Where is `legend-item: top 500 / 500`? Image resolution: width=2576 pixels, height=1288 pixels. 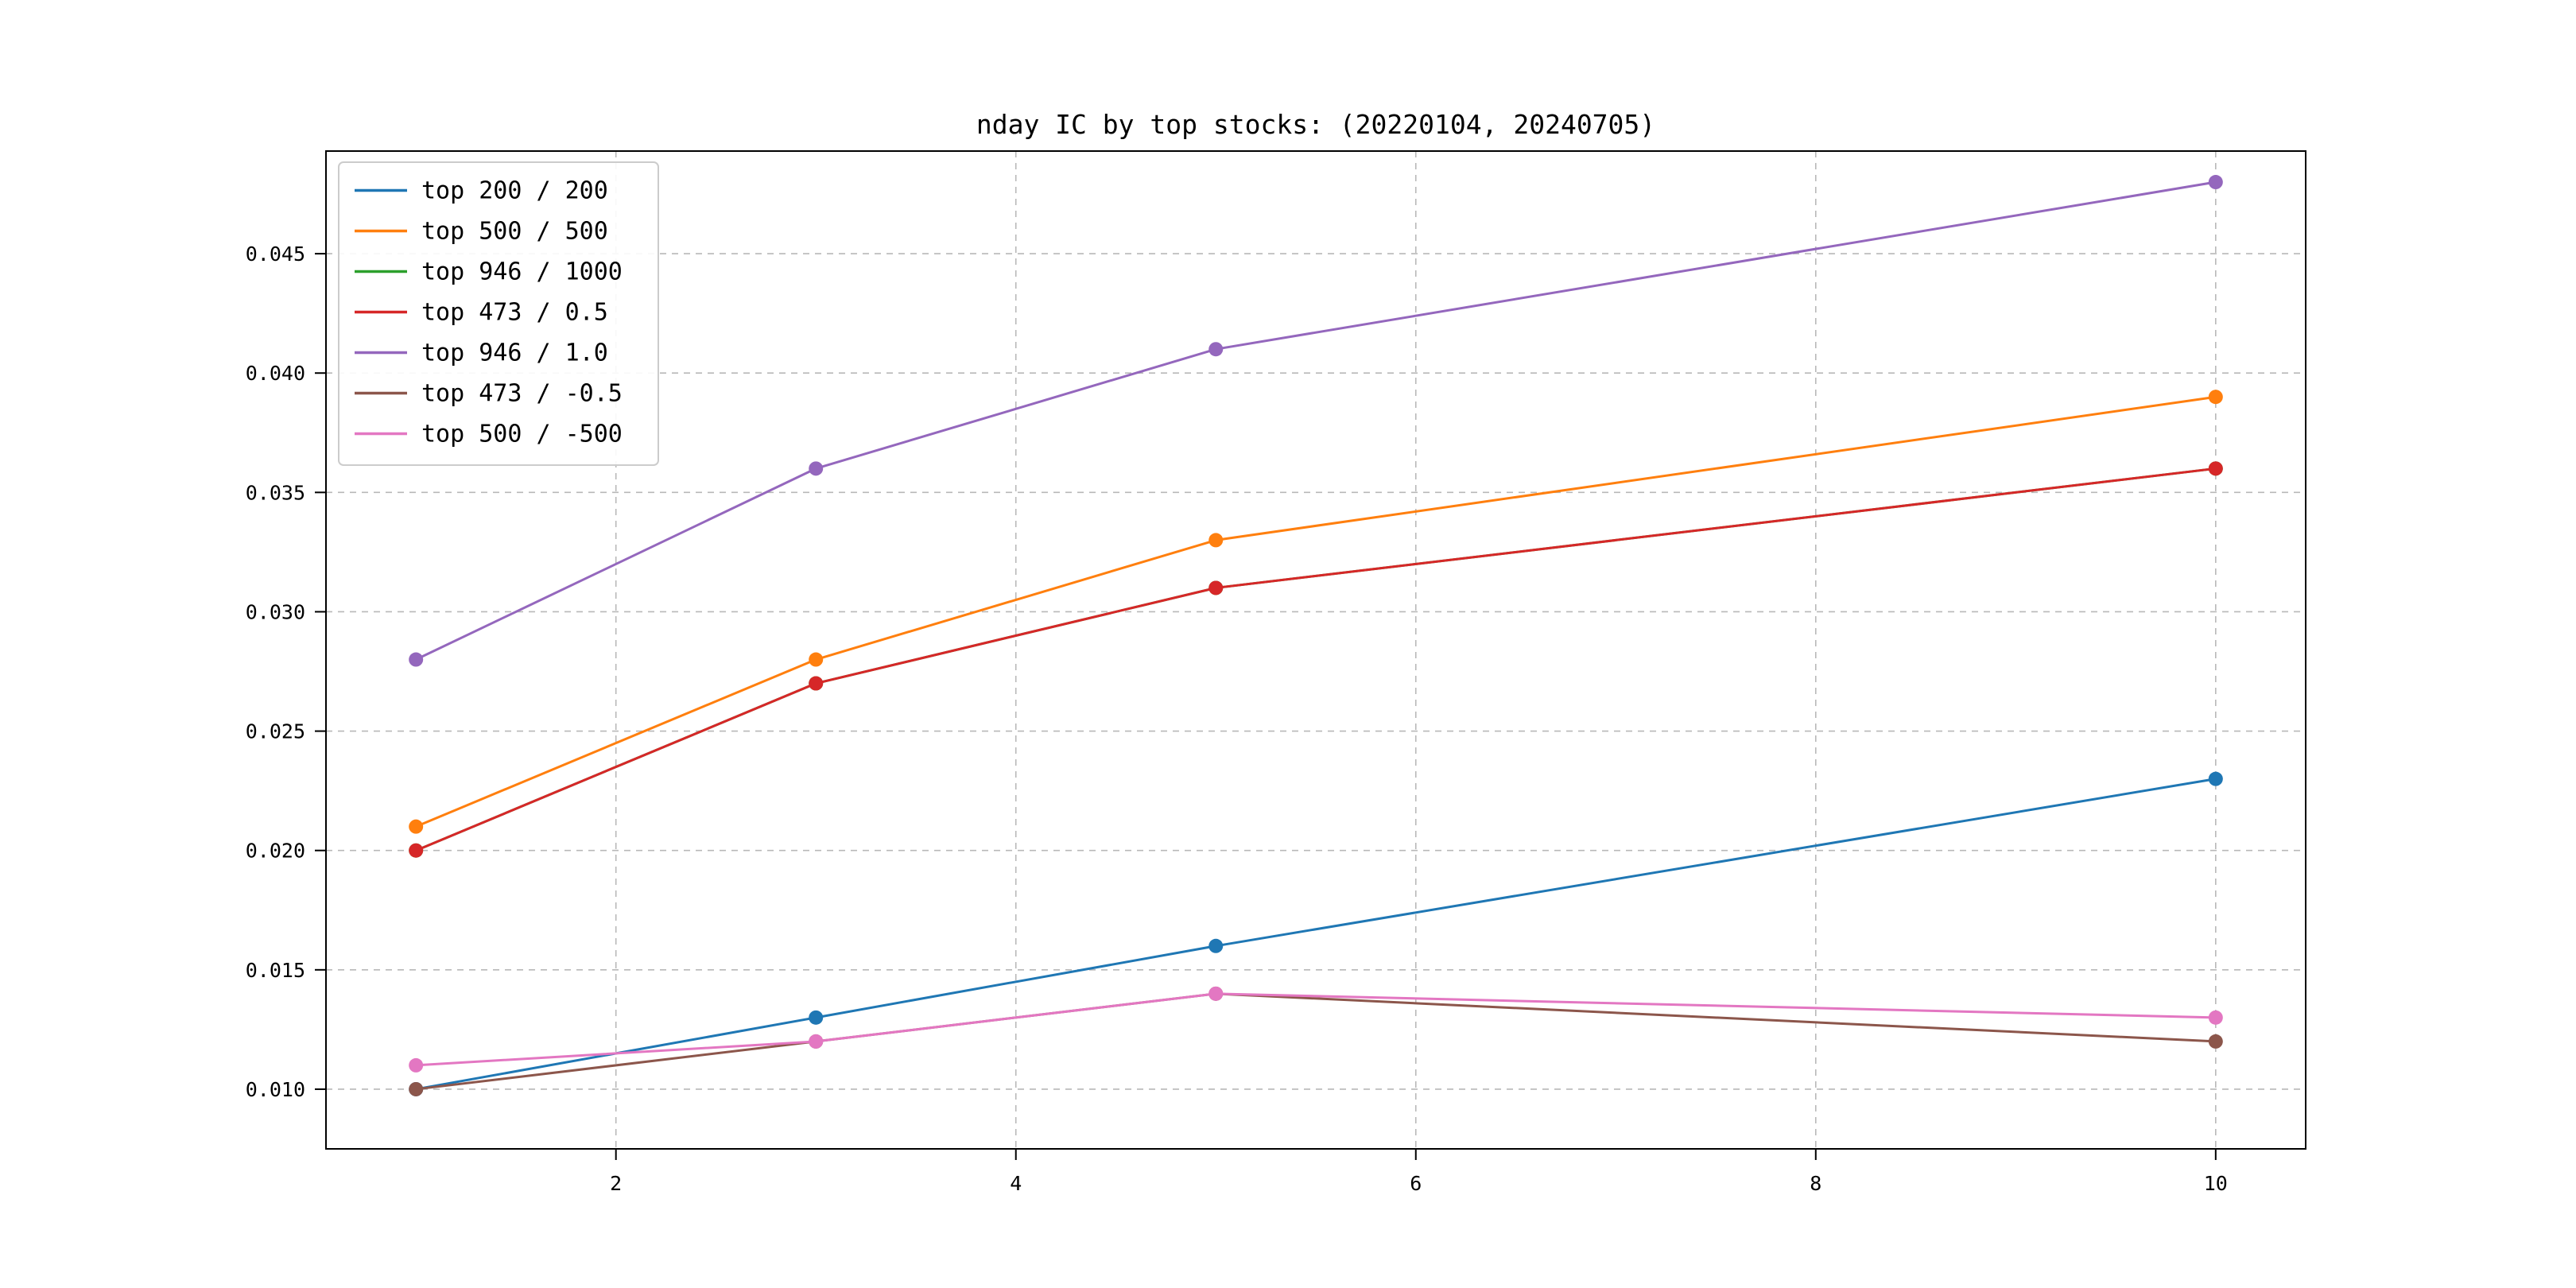
legend-item: top 500 / 500 is located at coordinates (481, 232).